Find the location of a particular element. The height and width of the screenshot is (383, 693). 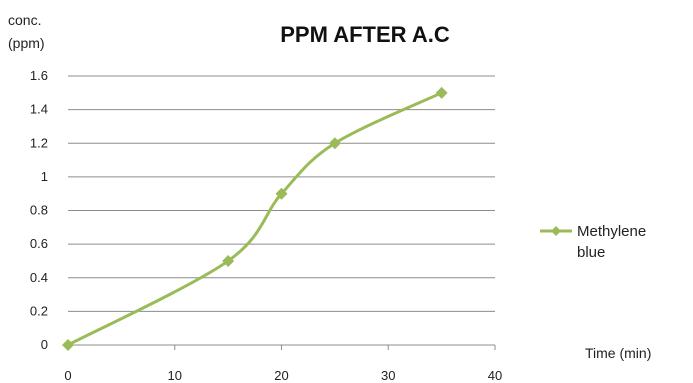

y-tick-label: 0.6 is located at coordinates (39, 243).